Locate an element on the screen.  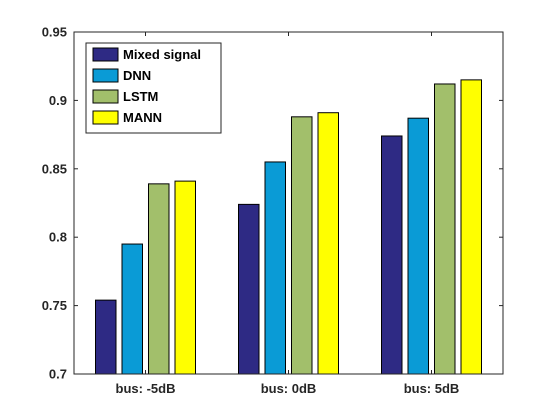
y-tick-label: 0.85 is located at coordinates (54, 168).